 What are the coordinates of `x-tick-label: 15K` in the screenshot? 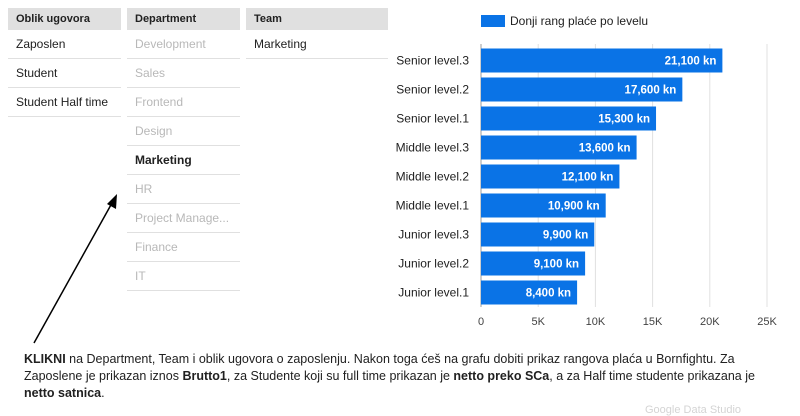 It's located at (653, 322).